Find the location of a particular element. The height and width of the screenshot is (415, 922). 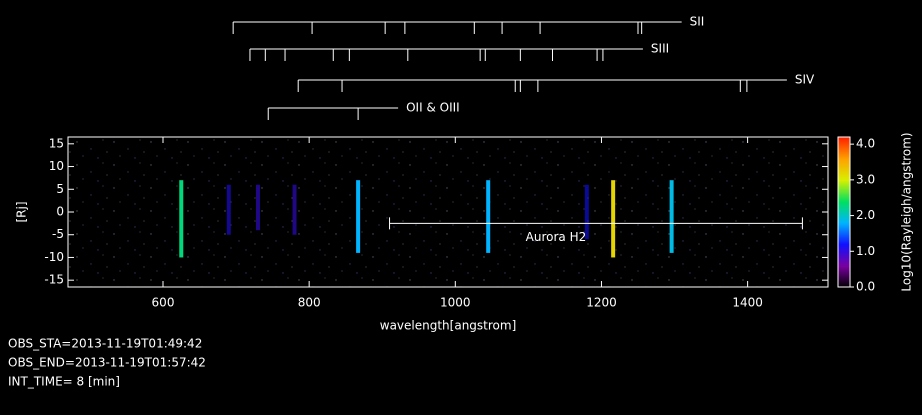

y-tick-label: 0 is located at coordinates (60, 212).